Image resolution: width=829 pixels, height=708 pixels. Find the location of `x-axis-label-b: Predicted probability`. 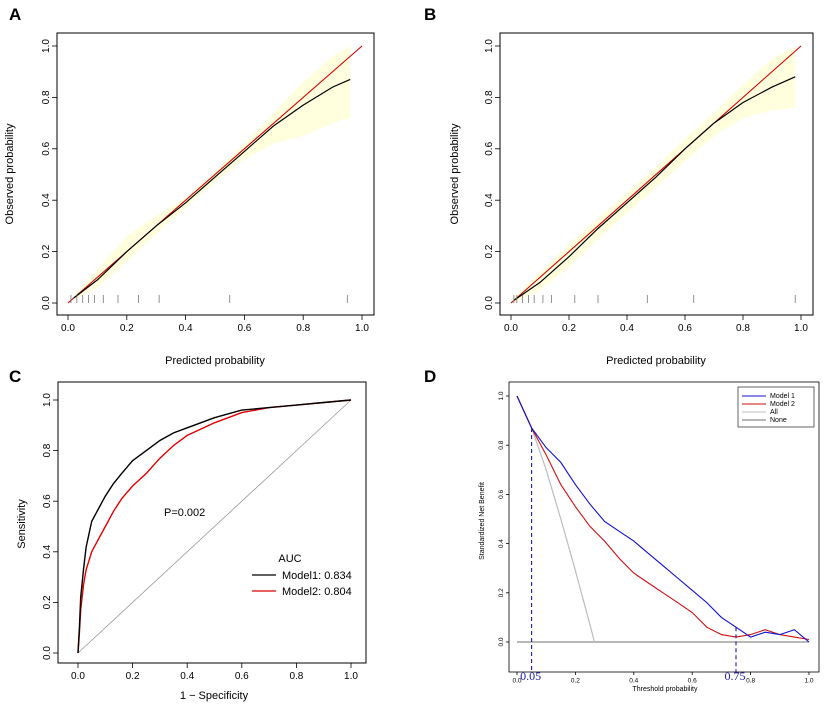

x-axis-label-b: Predicted probability is located at coordinates (656, 361).